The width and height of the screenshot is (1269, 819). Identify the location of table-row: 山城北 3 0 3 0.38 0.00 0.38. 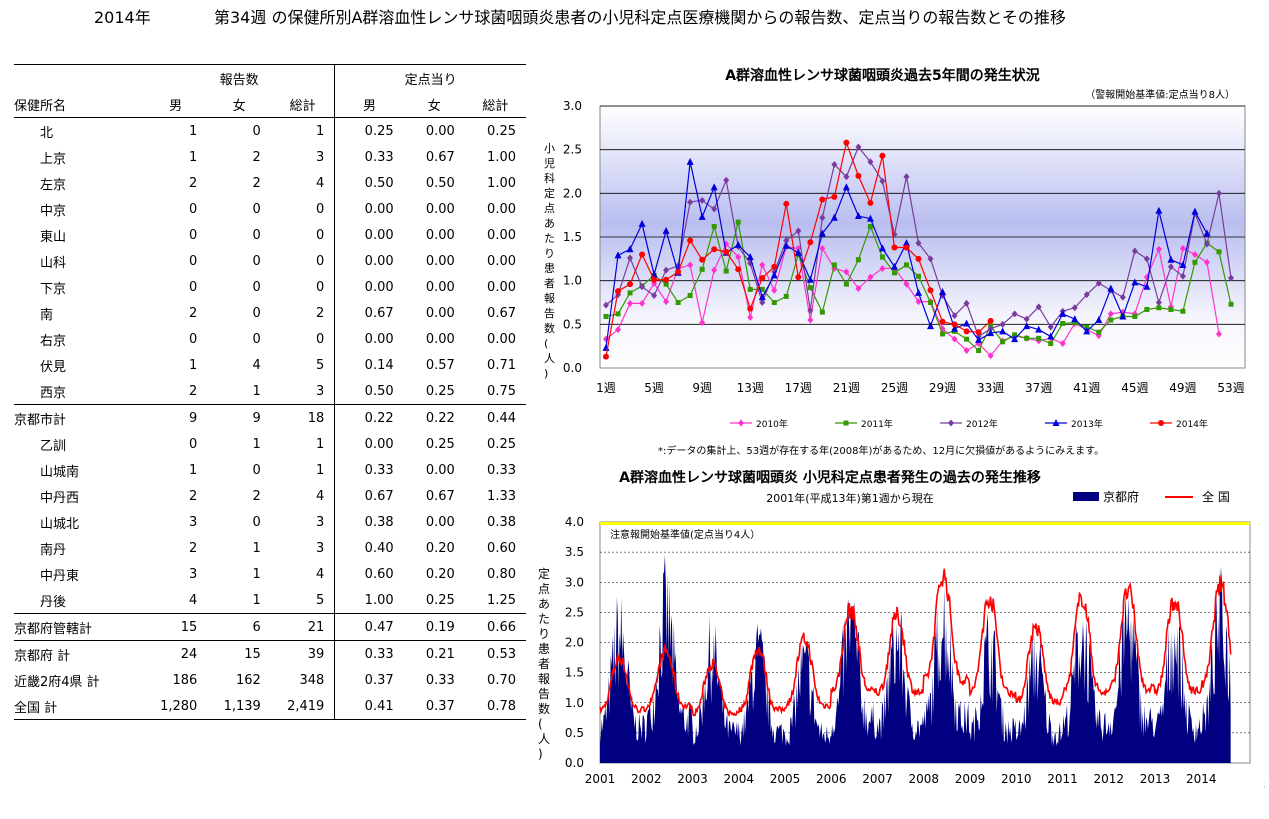
(270, 522).